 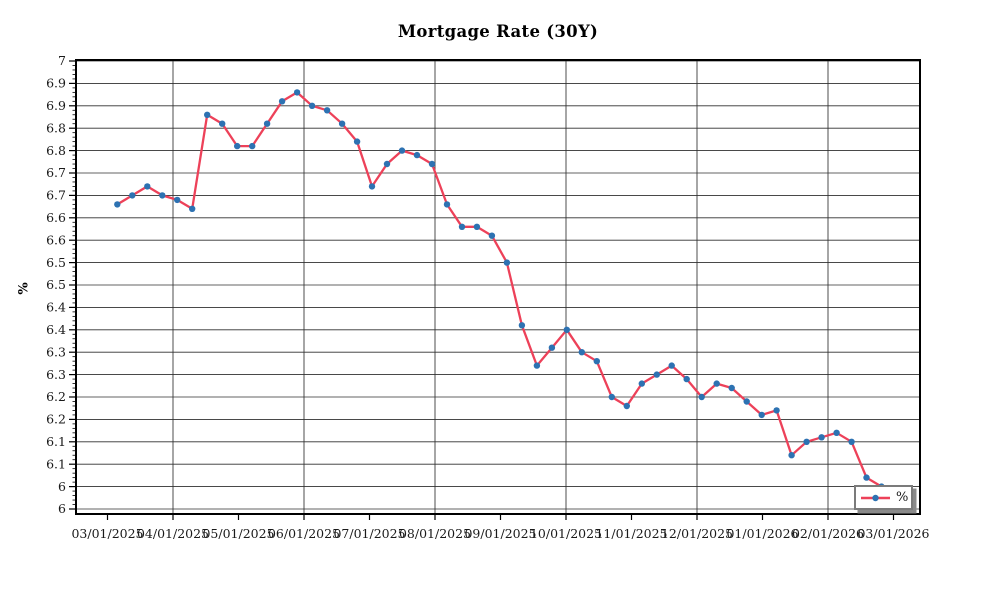 What do you see at coordinates (875, 497) in the screenshot?
I see `legend-line-marker-icon` at bounding box center [875, 497].